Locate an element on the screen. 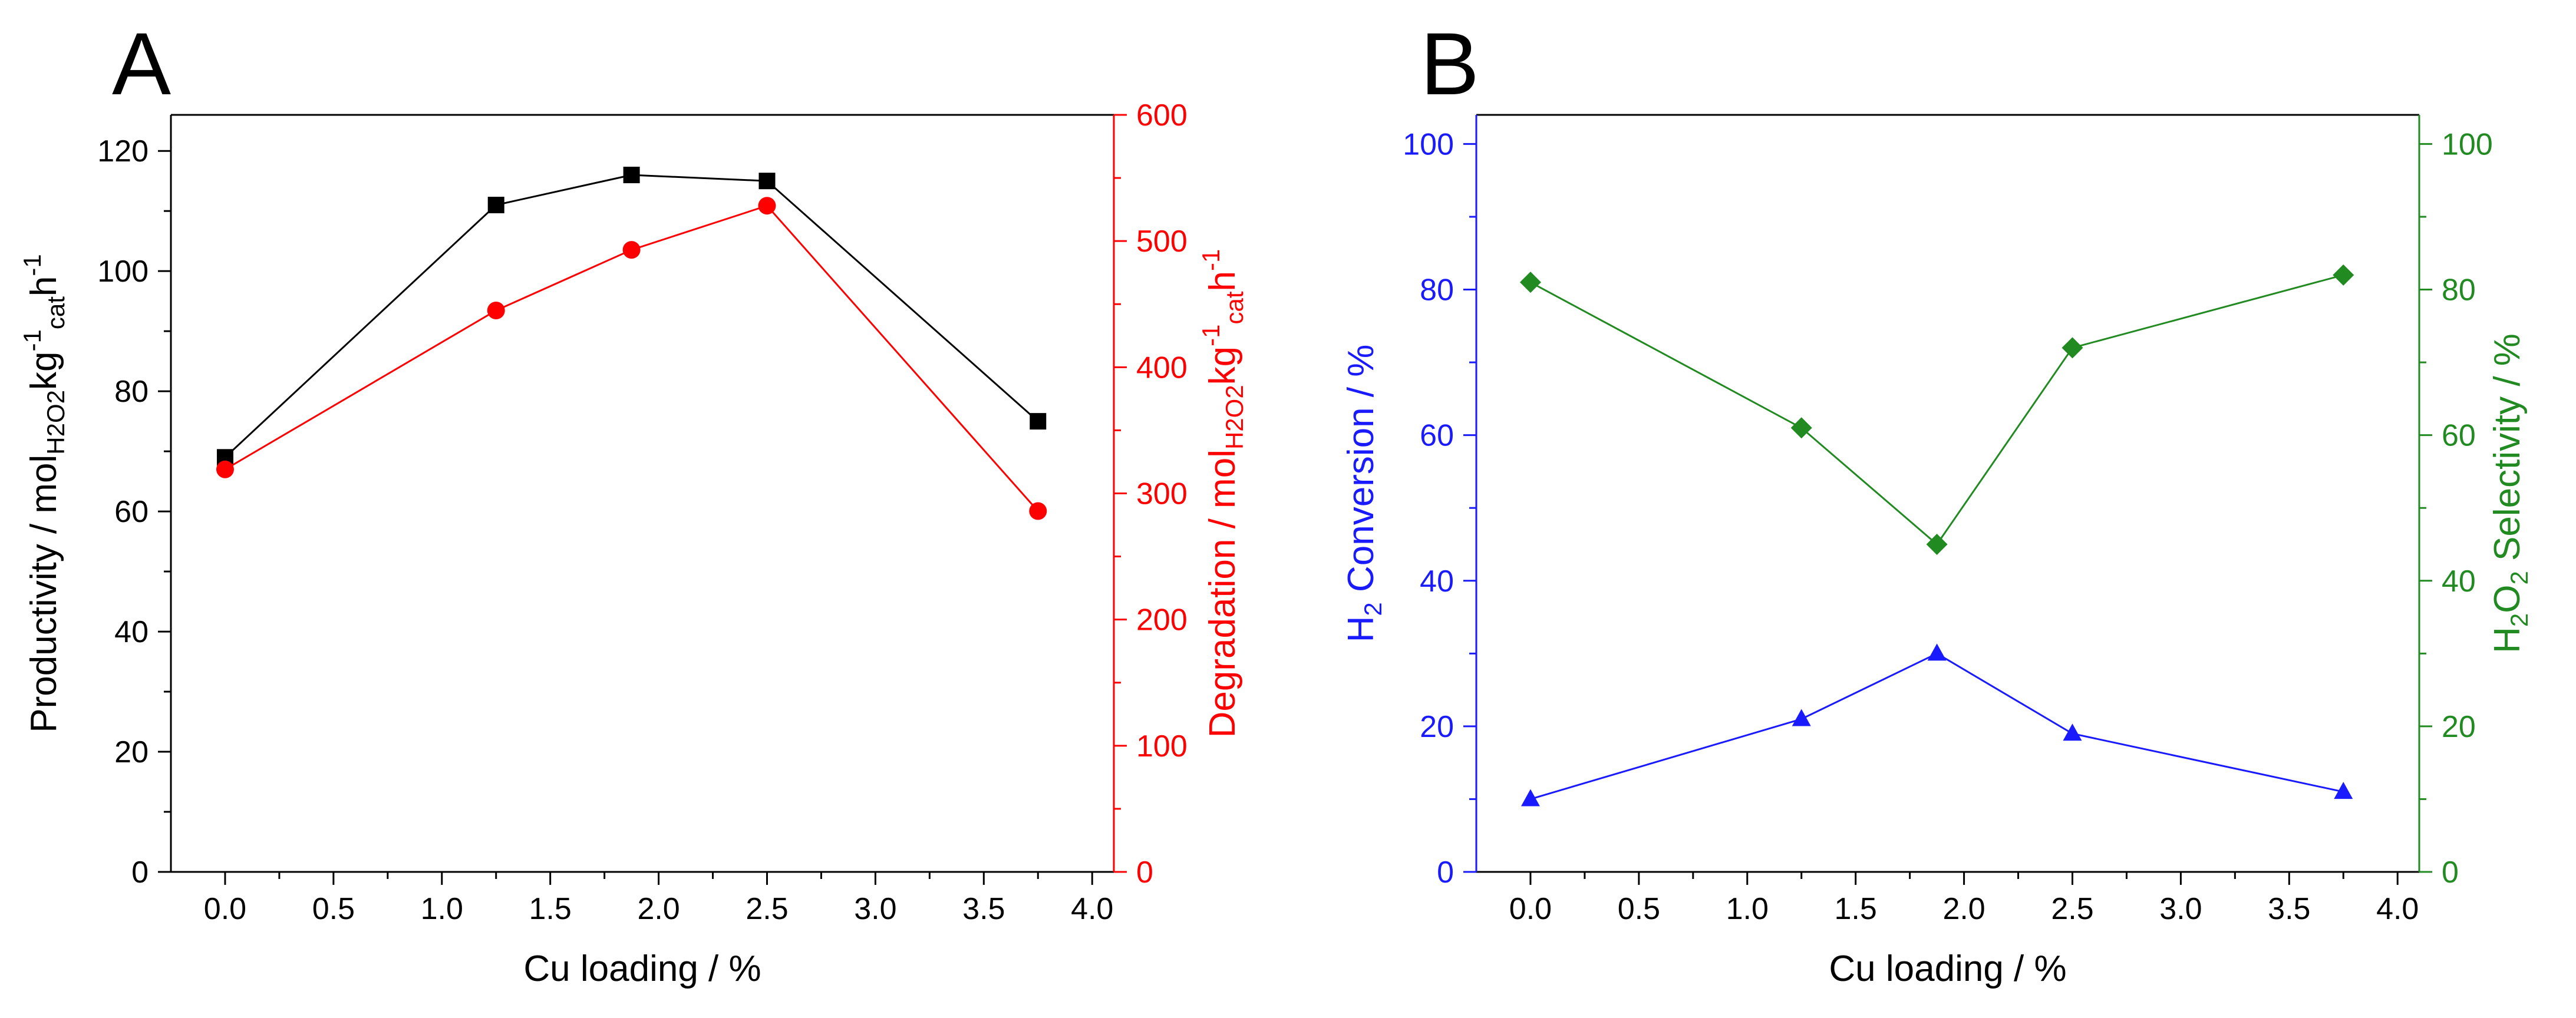 This screenshot has height=1018, width=2576. series-h2-conversion is located at coordinates (1937, 725).